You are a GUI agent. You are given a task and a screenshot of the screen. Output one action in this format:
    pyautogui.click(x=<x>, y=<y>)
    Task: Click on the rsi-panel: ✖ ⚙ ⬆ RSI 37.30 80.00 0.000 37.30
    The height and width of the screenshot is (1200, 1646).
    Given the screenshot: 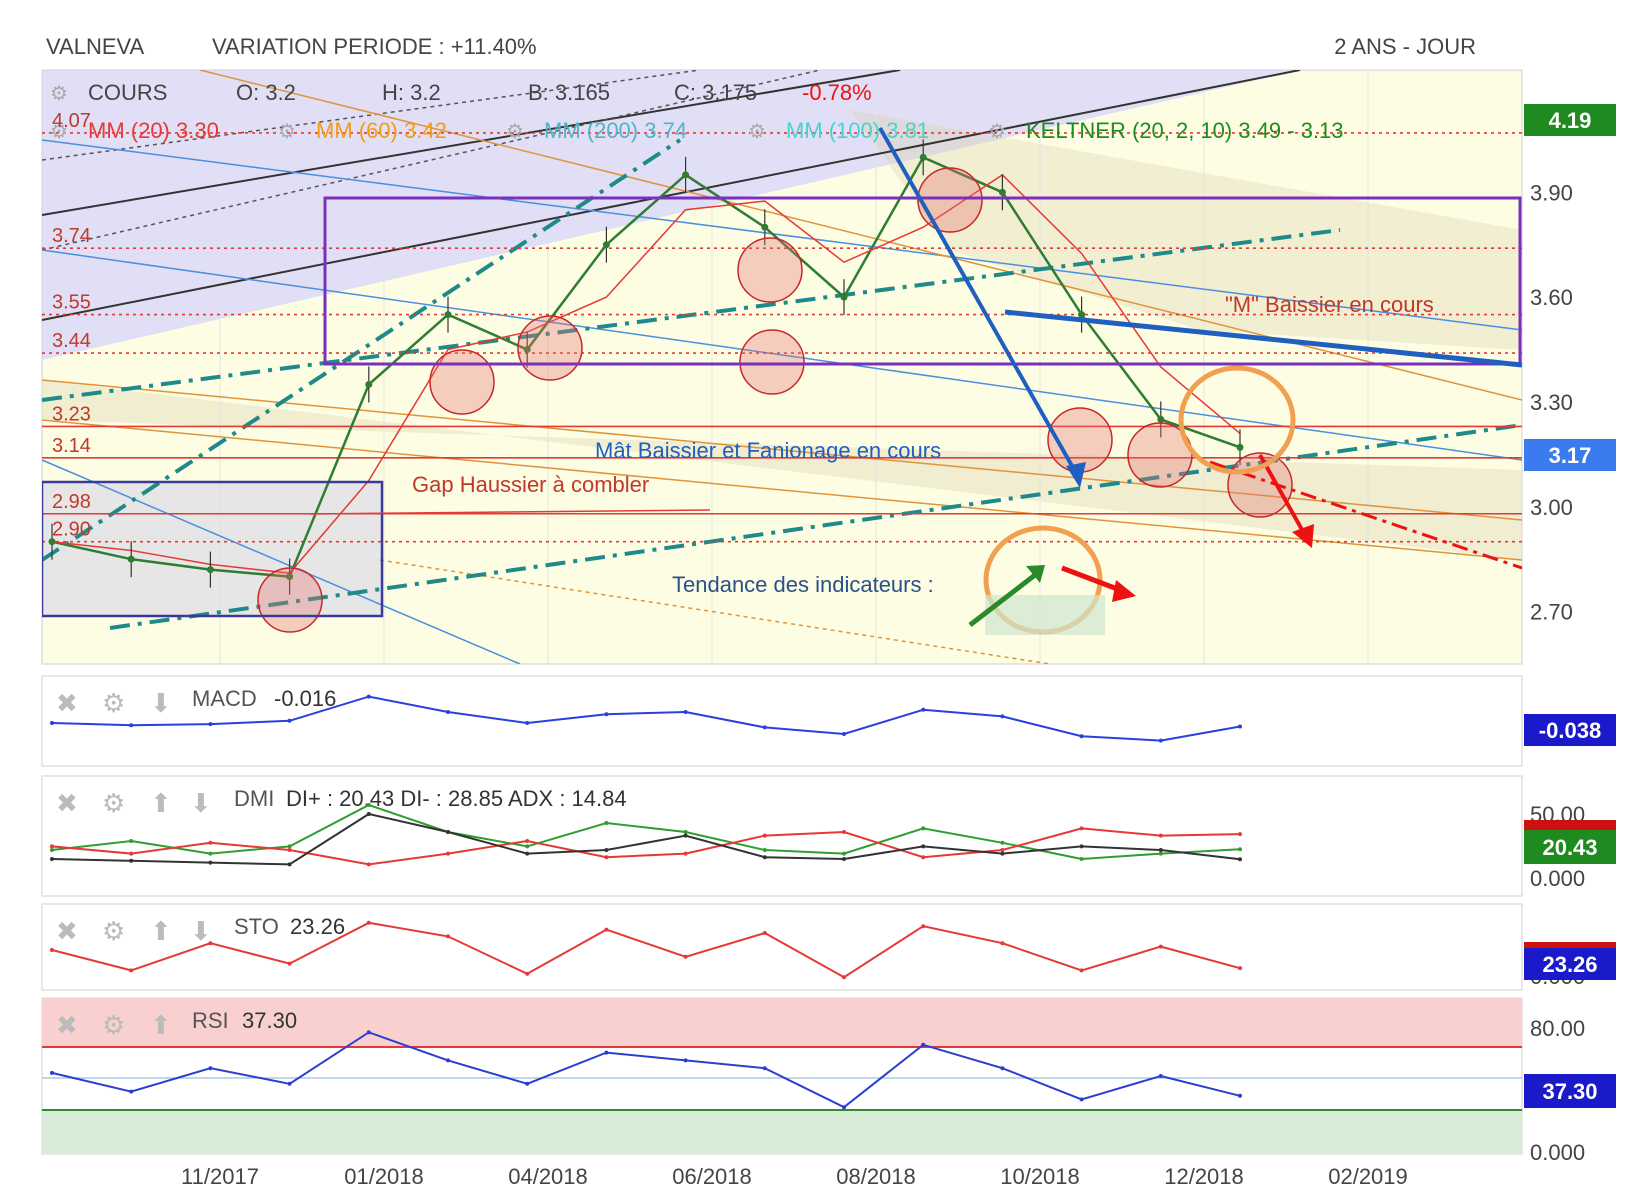 What is the action you would take?
    pyautogui.click(x=828, y=1081)
    